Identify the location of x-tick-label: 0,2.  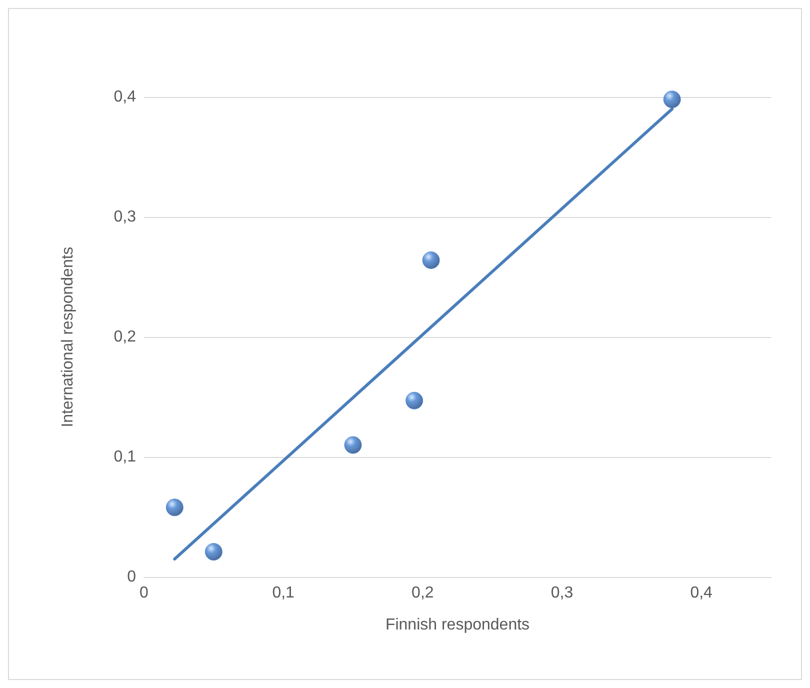
(423, 593).